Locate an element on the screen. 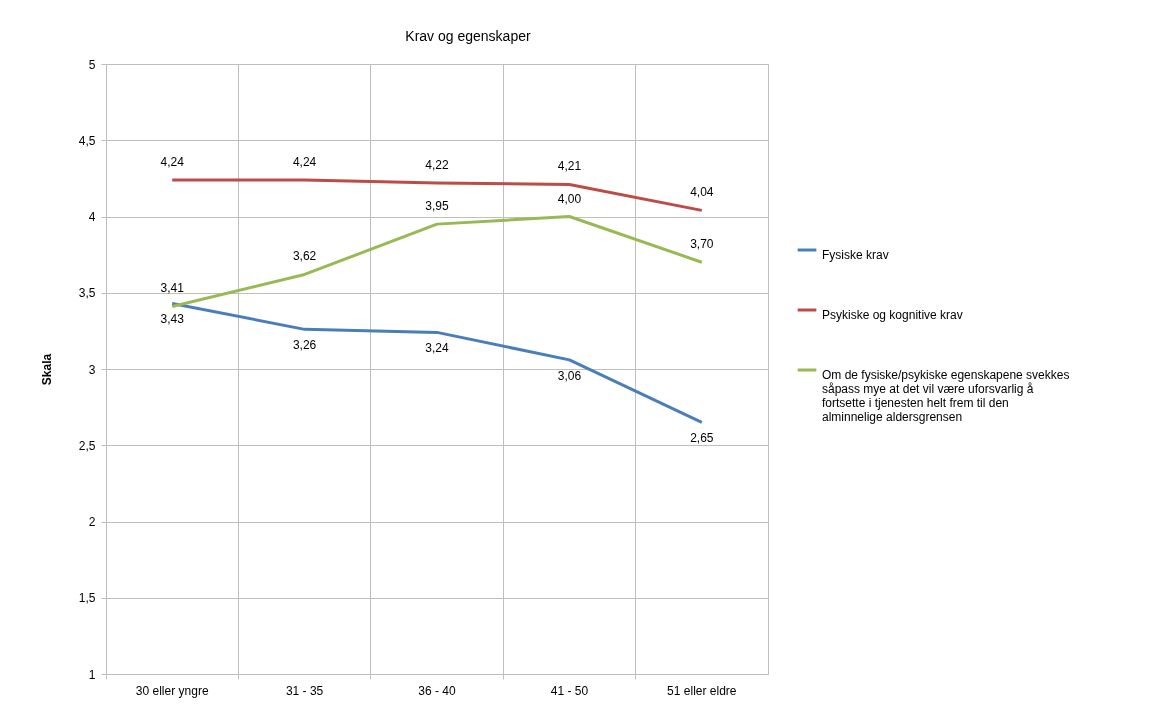  y-tick-label: 4,5 is located at coordinates (87, 140).